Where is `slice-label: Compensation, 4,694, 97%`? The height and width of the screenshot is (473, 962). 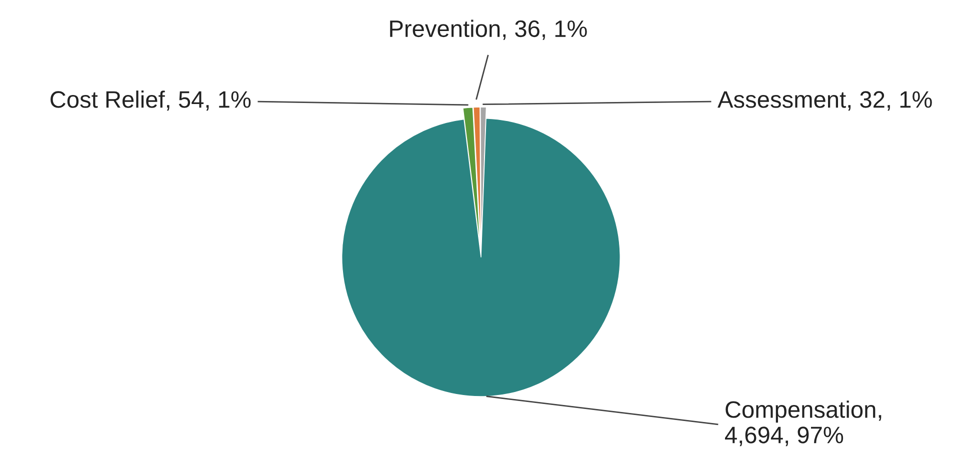
slice-label: Compensation, 4,694, 97% is located at coordinates (803, 423).